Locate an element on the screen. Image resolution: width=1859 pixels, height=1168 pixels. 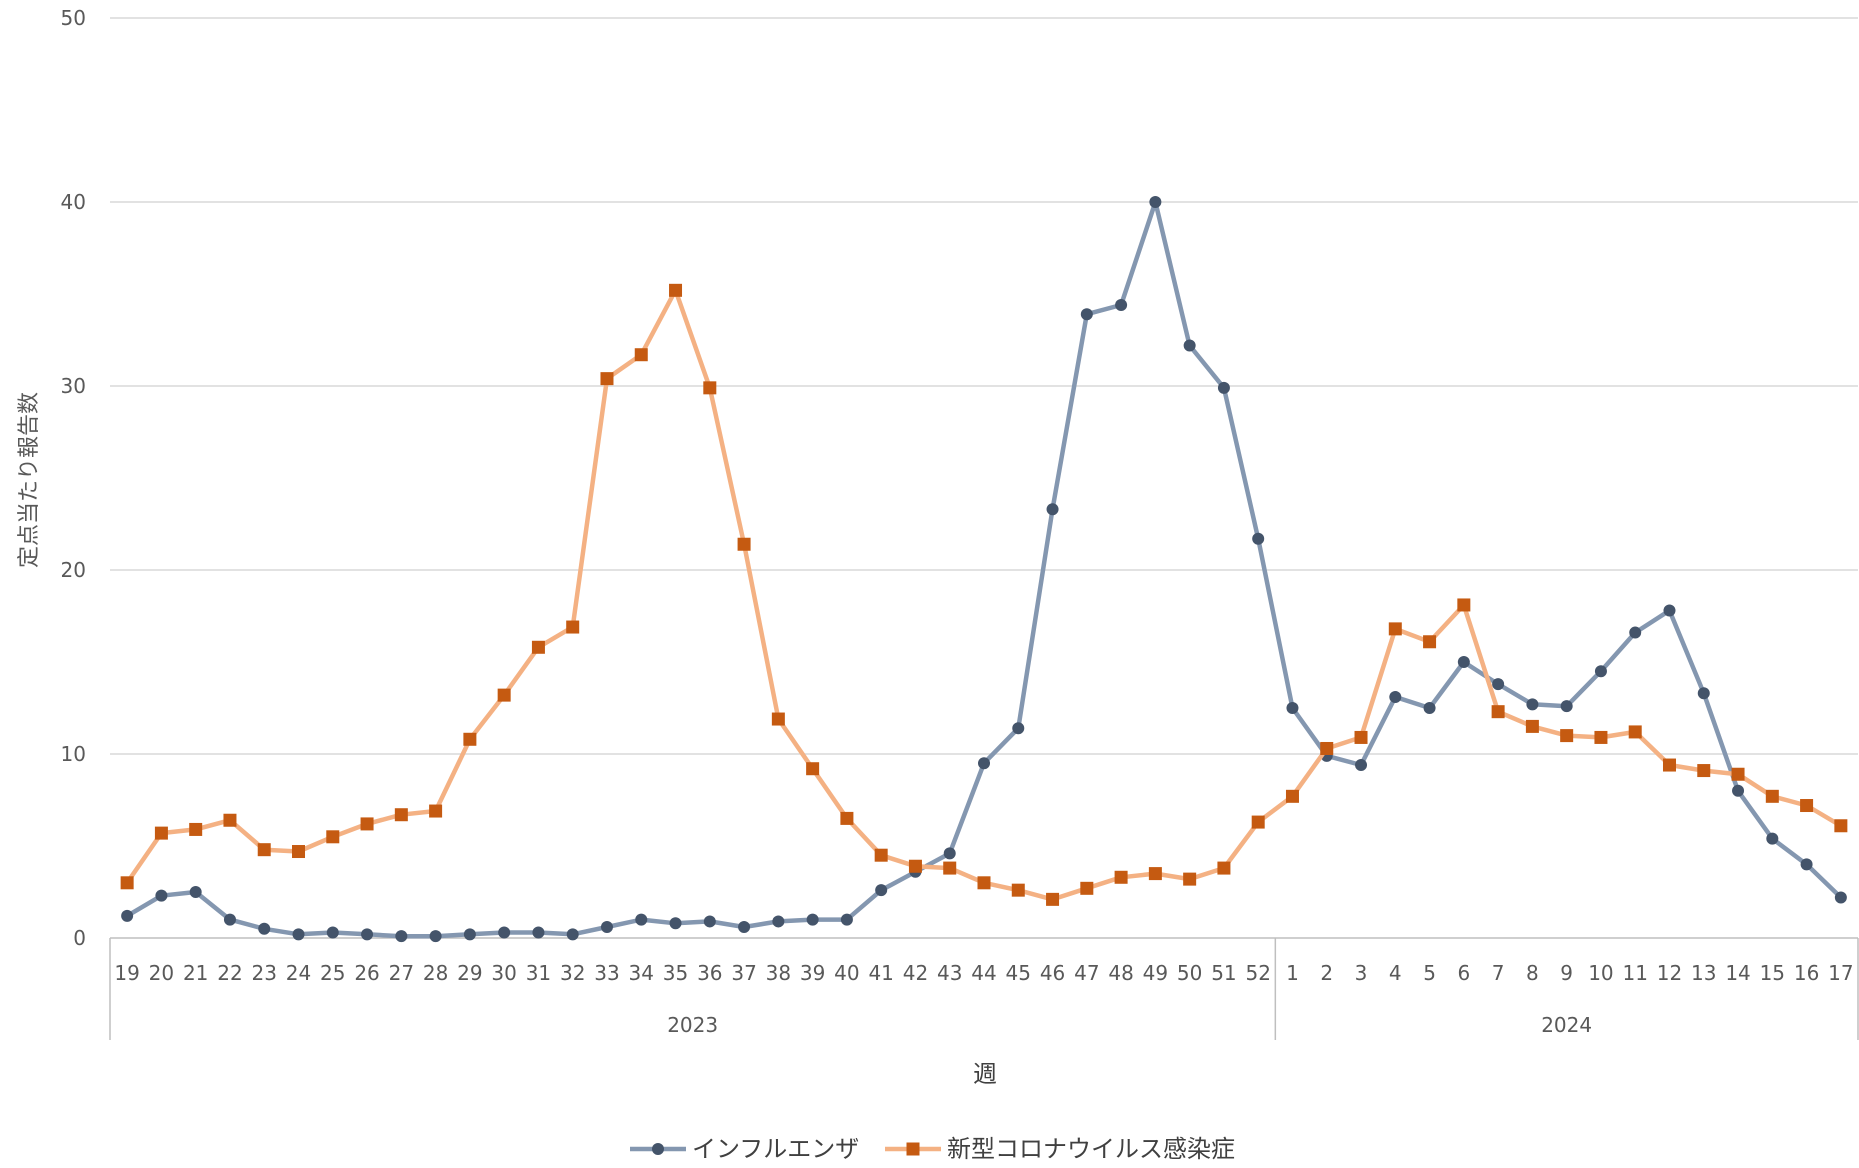
x-tick-label: 32 is located at coordinates (572, 973).